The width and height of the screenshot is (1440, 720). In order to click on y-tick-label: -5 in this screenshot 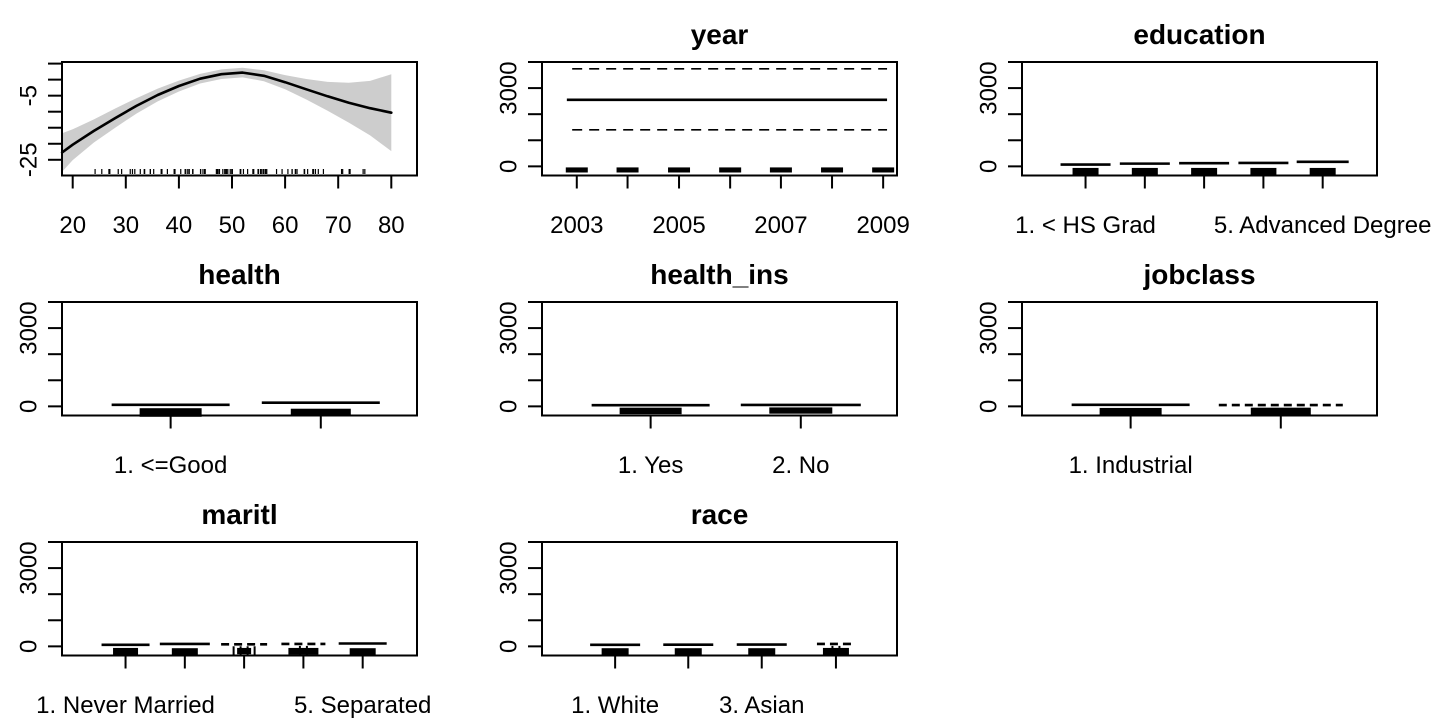, I will do `click(28, 95)`.